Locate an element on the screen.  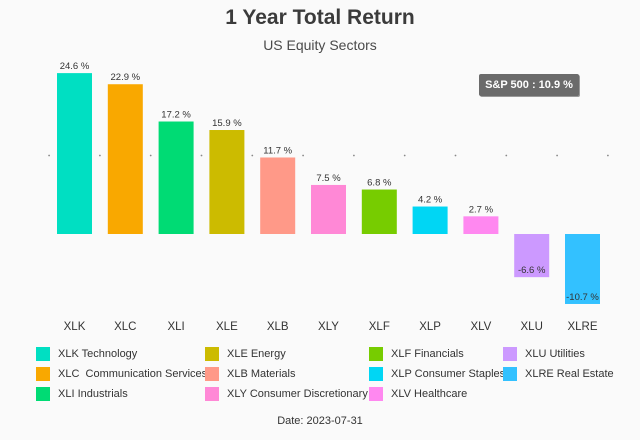
bar-xlb is located at coordinates (278, 195).